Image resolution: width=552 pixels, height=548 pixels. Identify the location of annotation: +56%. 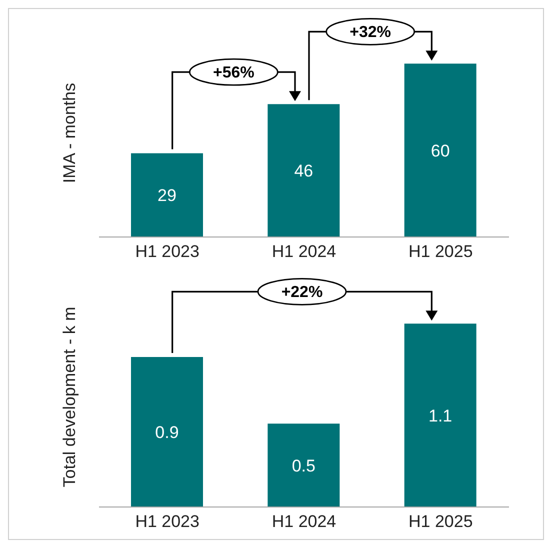
(233, 73).